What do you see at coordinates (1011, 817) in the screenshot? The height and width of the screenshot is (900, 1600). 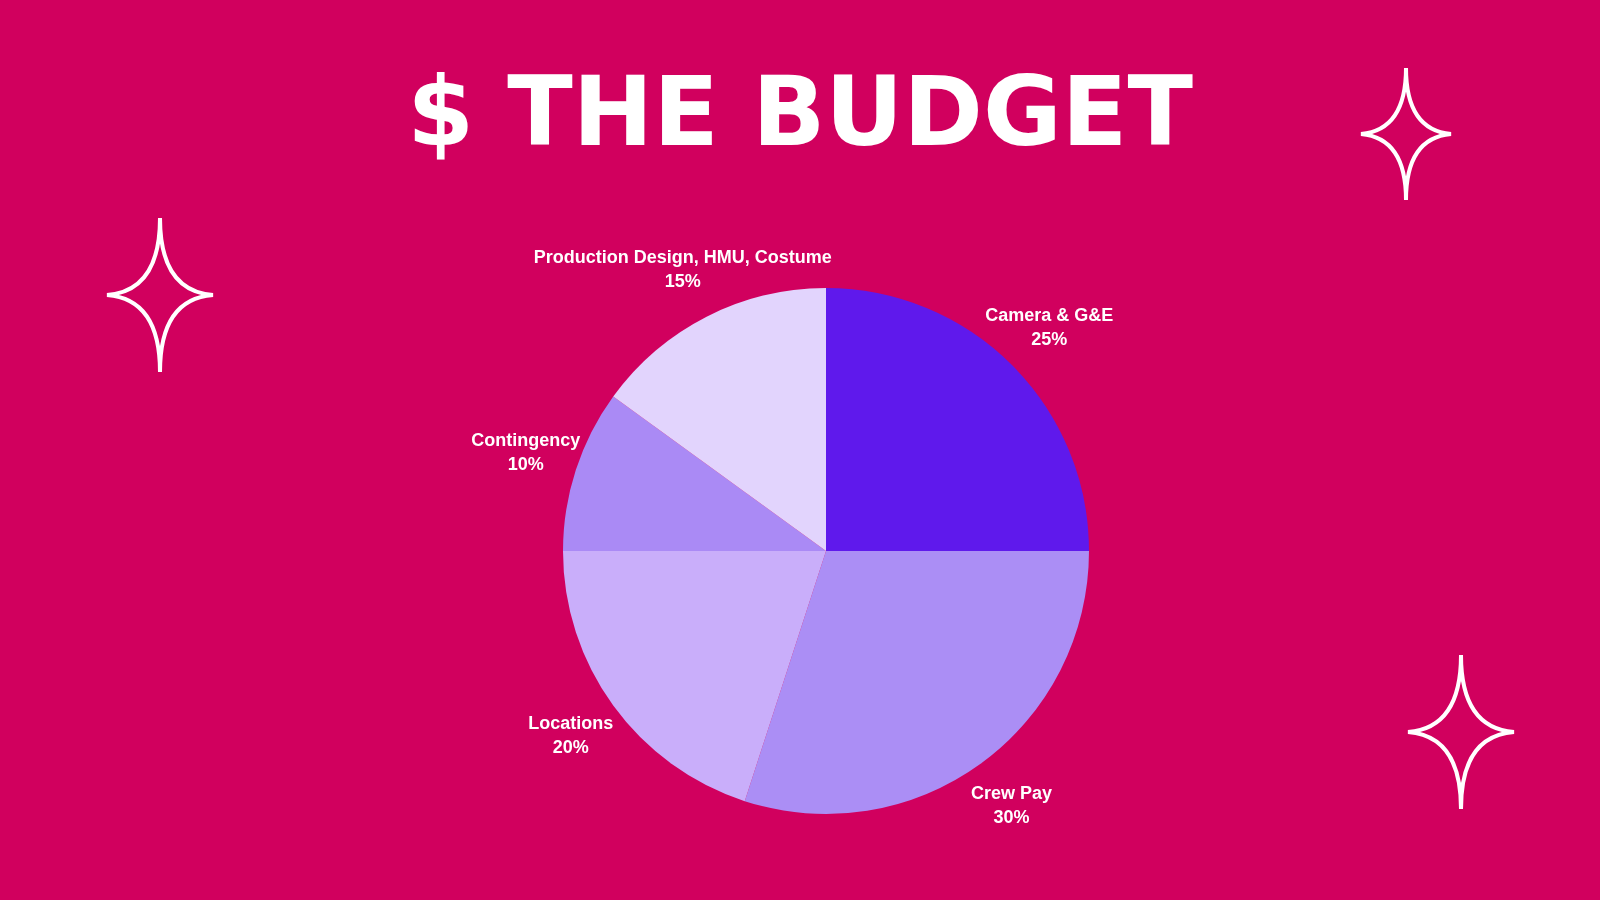 I see `data-label: 30%` at bounding box center [1011, 817].